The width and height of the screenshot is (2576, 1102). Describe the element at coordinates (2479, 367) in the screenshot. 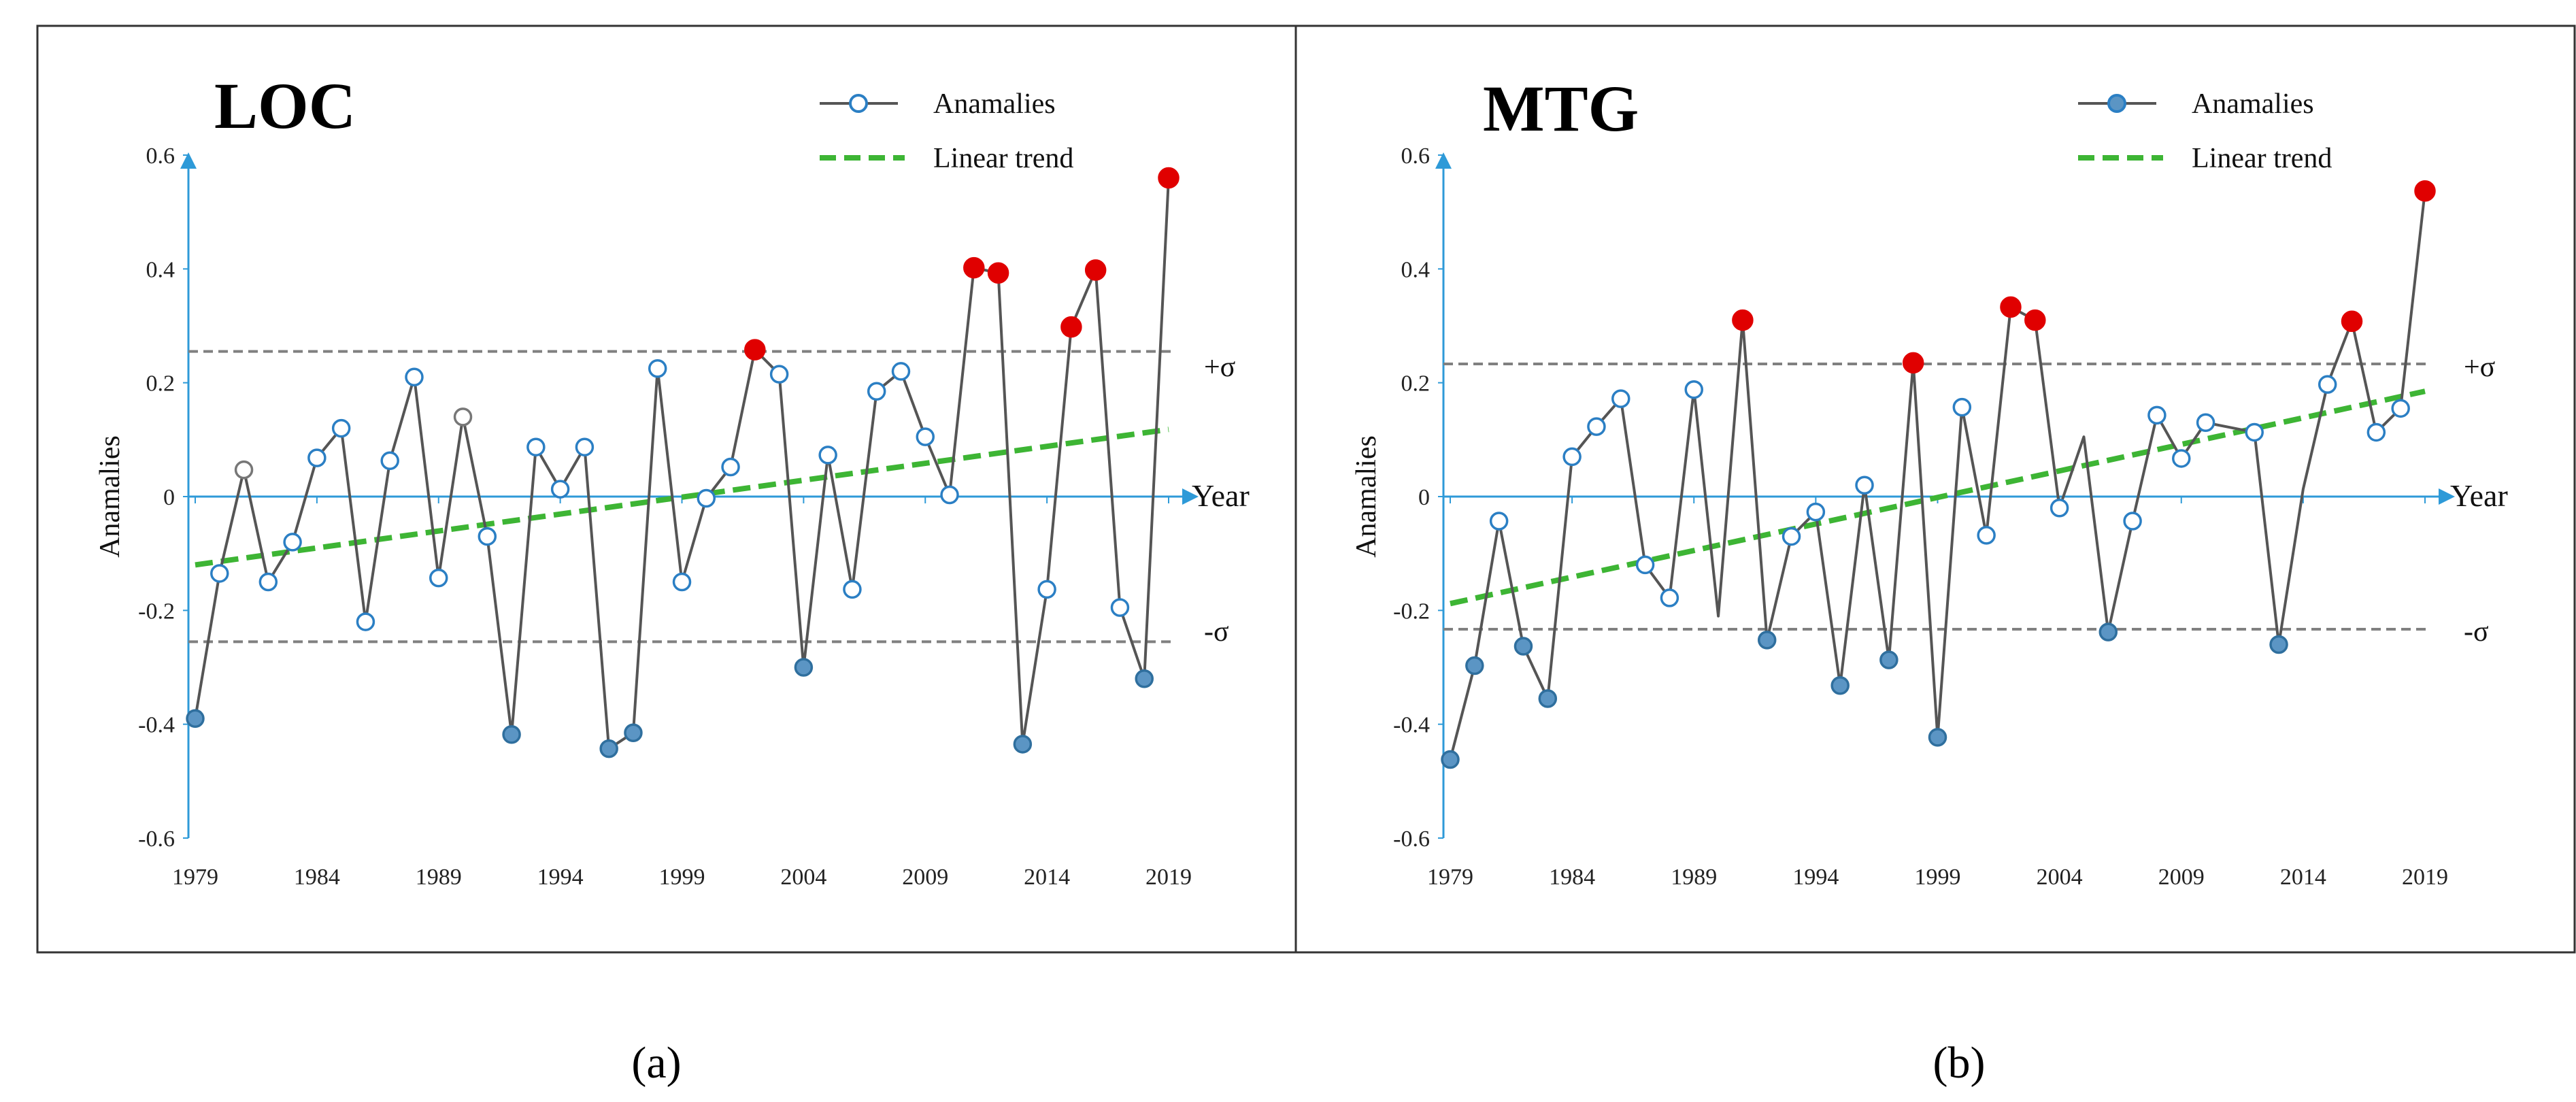

I see `sigma-plus-label: +σ` at that location.